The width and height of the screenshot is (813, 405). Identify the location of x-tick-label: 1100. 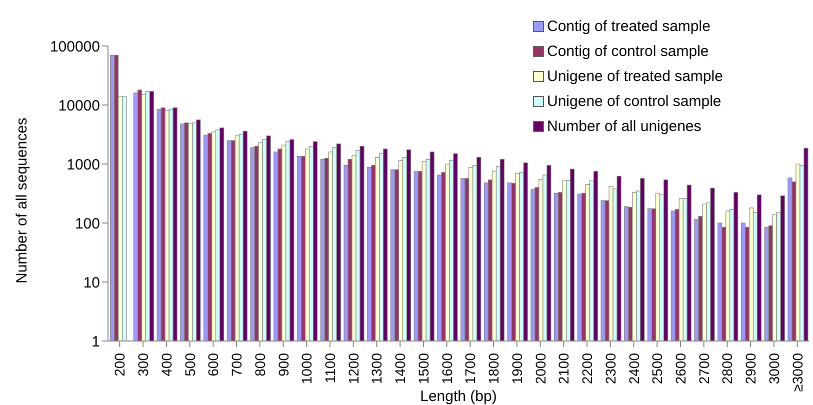
(330, 368).